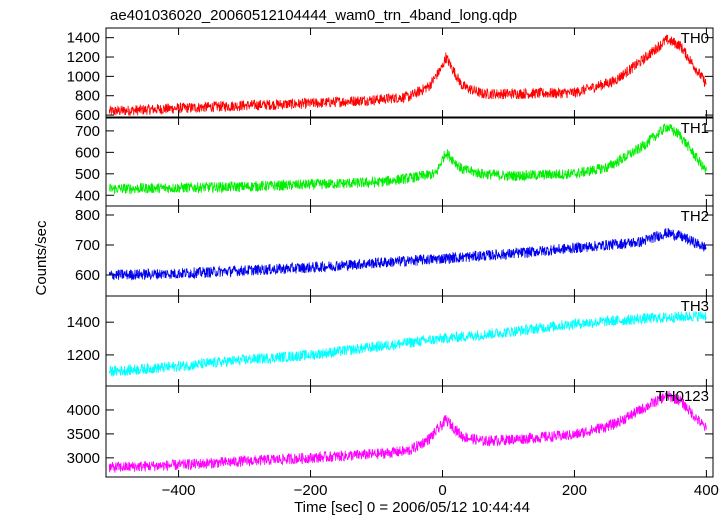 This screenshot has width=724, height=516. Describe the element at coordinates (695, 306) in the screenshot. I see `panel-name-label: TH3` at that location.